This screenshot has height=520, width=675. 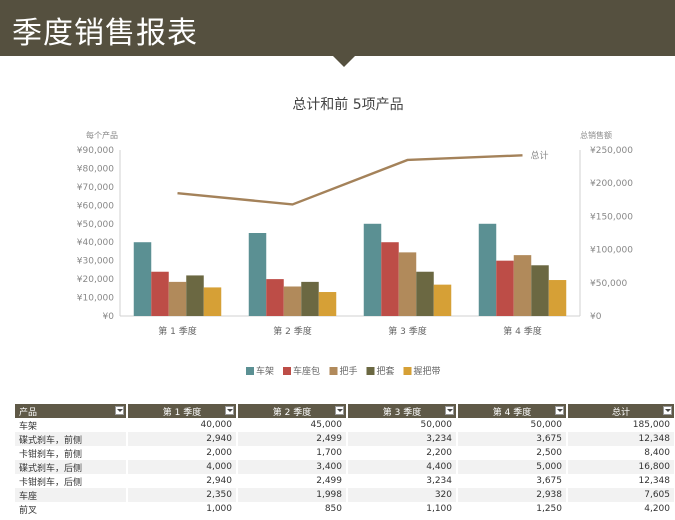 I want to click on product-name-cell: 车座, so click(x=71, y=495).